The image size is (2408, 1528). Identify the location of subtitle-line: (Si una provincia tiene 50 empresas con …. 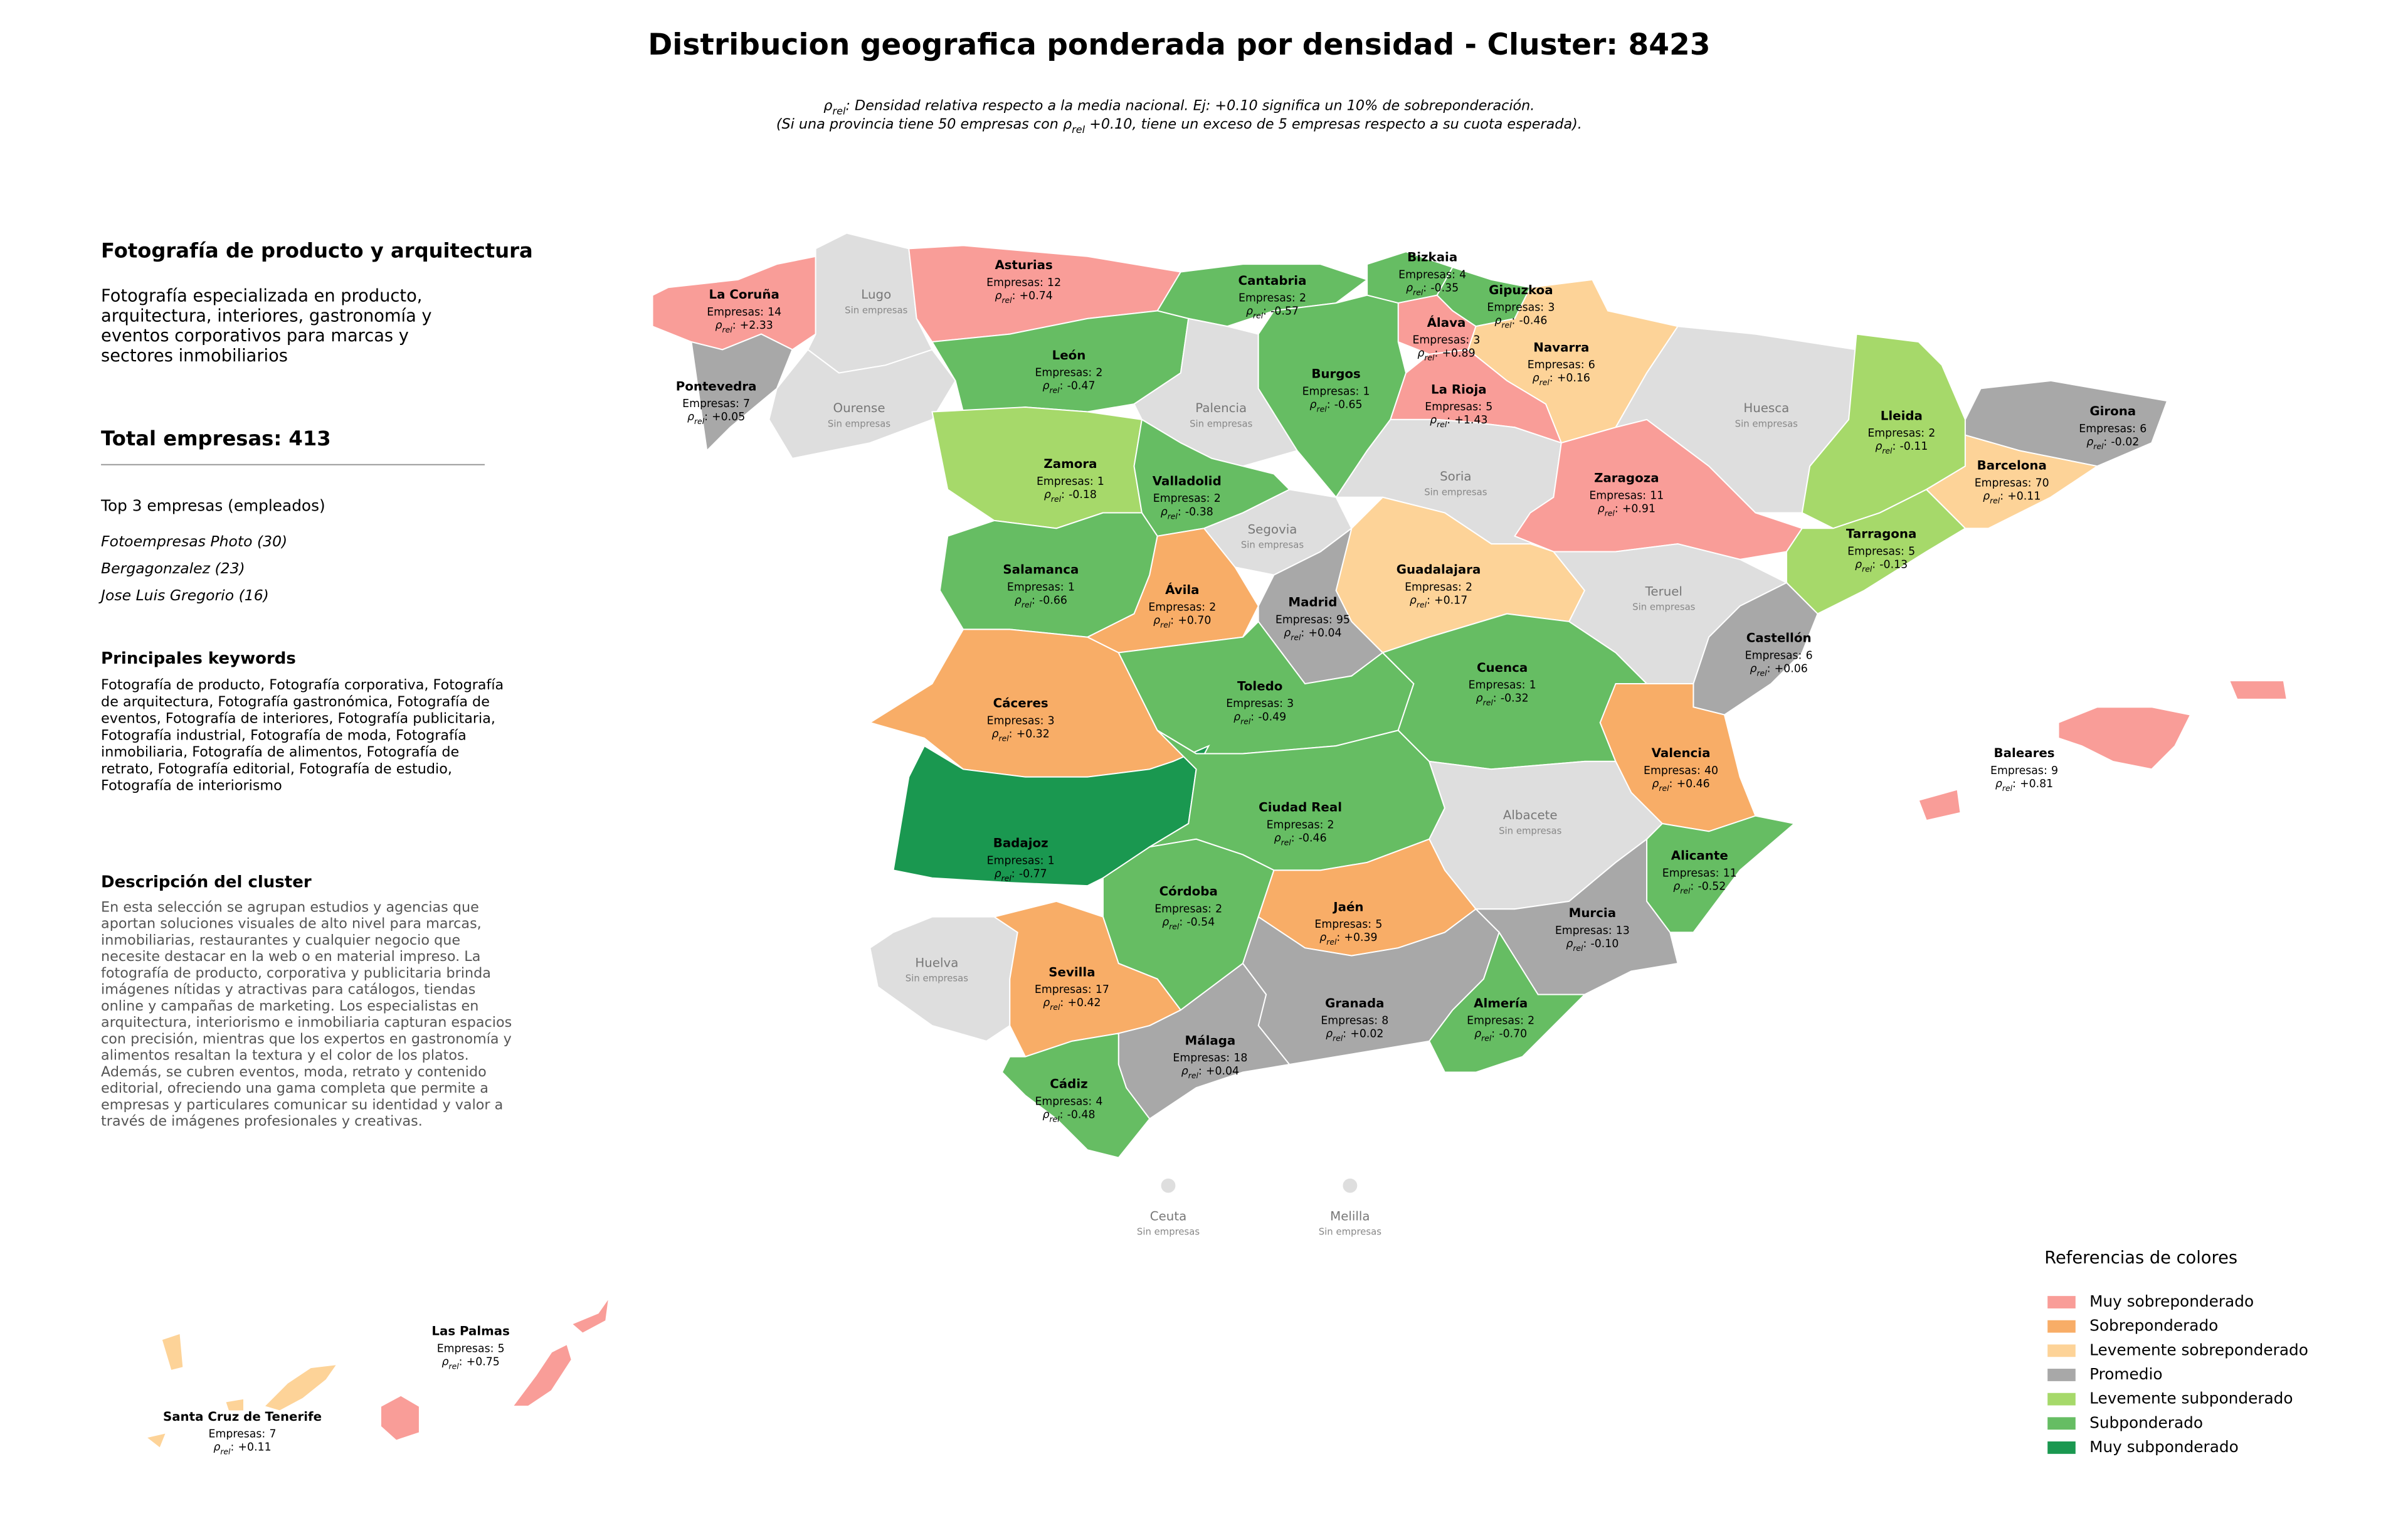
(1179, 126).